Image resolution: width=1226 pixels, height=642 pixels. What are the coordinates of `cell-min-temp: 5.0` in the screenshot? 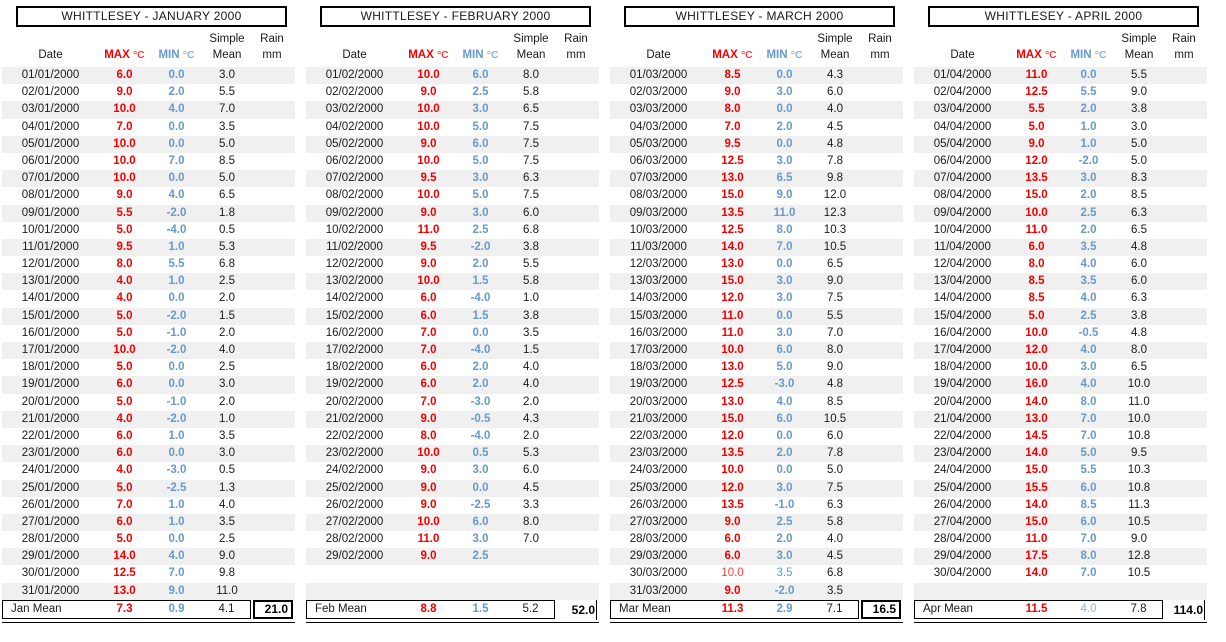 It's located at (480, 195).